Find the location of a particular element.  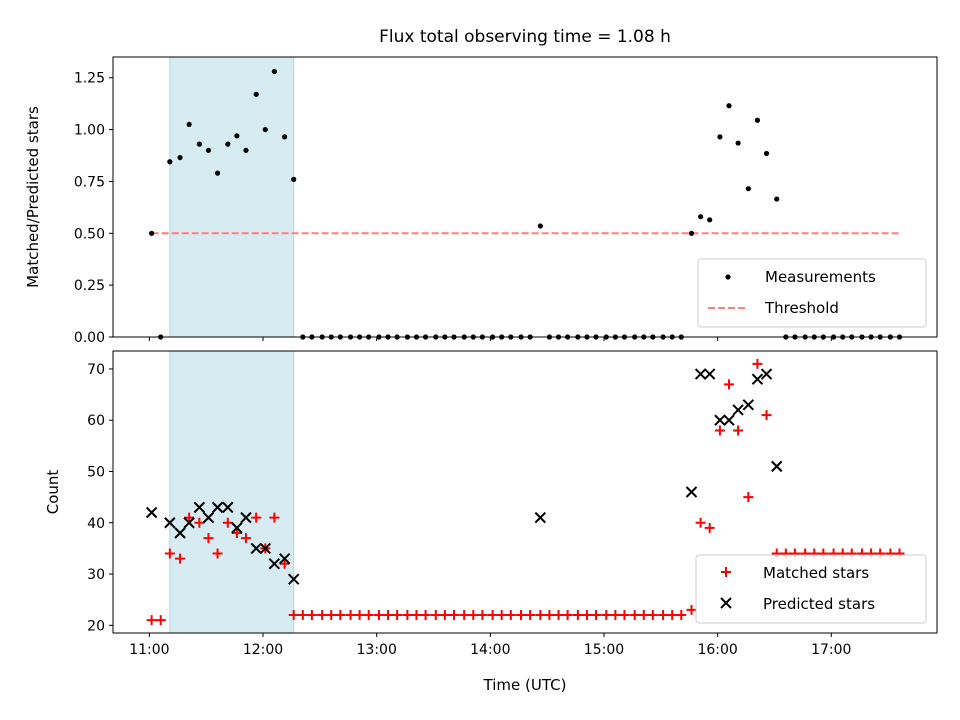

legend-threshold-label: Threshold is located at coordinates (801, 308).